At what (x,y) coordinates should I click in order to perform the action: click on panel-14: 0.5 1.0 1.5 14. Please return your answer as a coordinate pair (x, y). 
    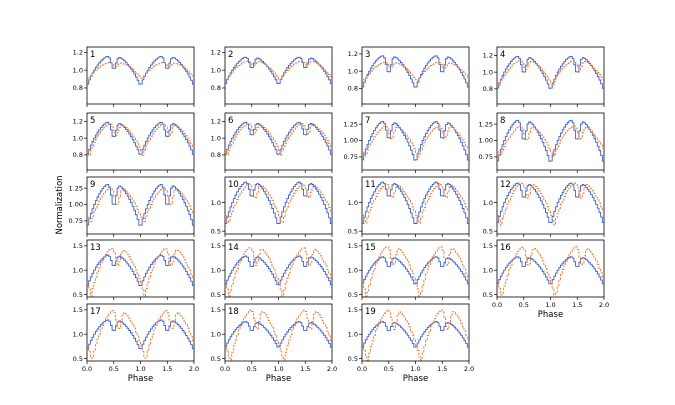
    Looking at the image, I should click on (272, 269).